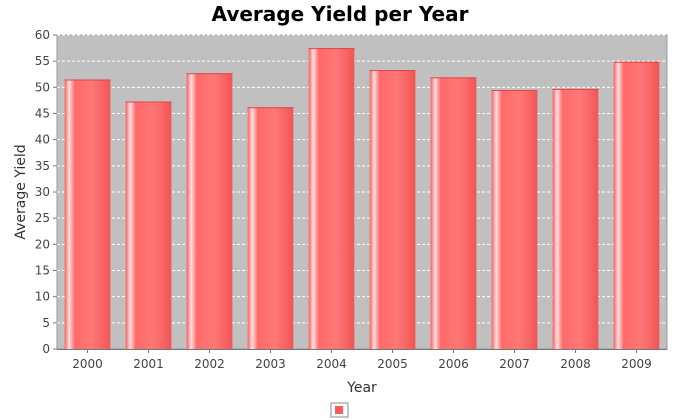 The width and height of the screenshot is (680, 420). Describe the element at coordinates (42, 297) in the screenshot. I see `y-tick-label: 10` at that location.